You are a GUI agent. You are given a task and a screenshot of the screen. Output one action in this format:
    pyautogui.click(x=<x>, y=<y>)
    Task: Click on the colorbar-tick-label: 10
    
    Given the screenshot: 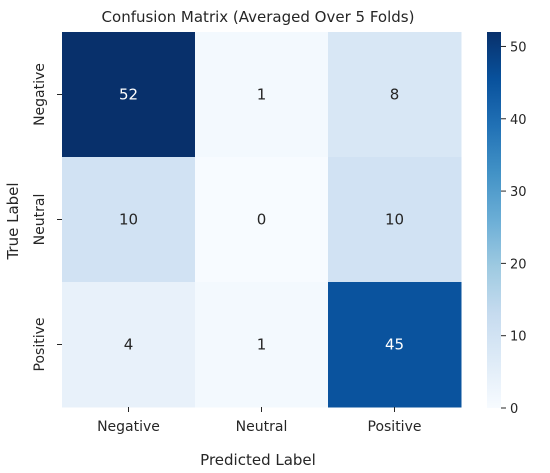 What is the action you would take?
    pyautogui.click(x=518, y=337)
    